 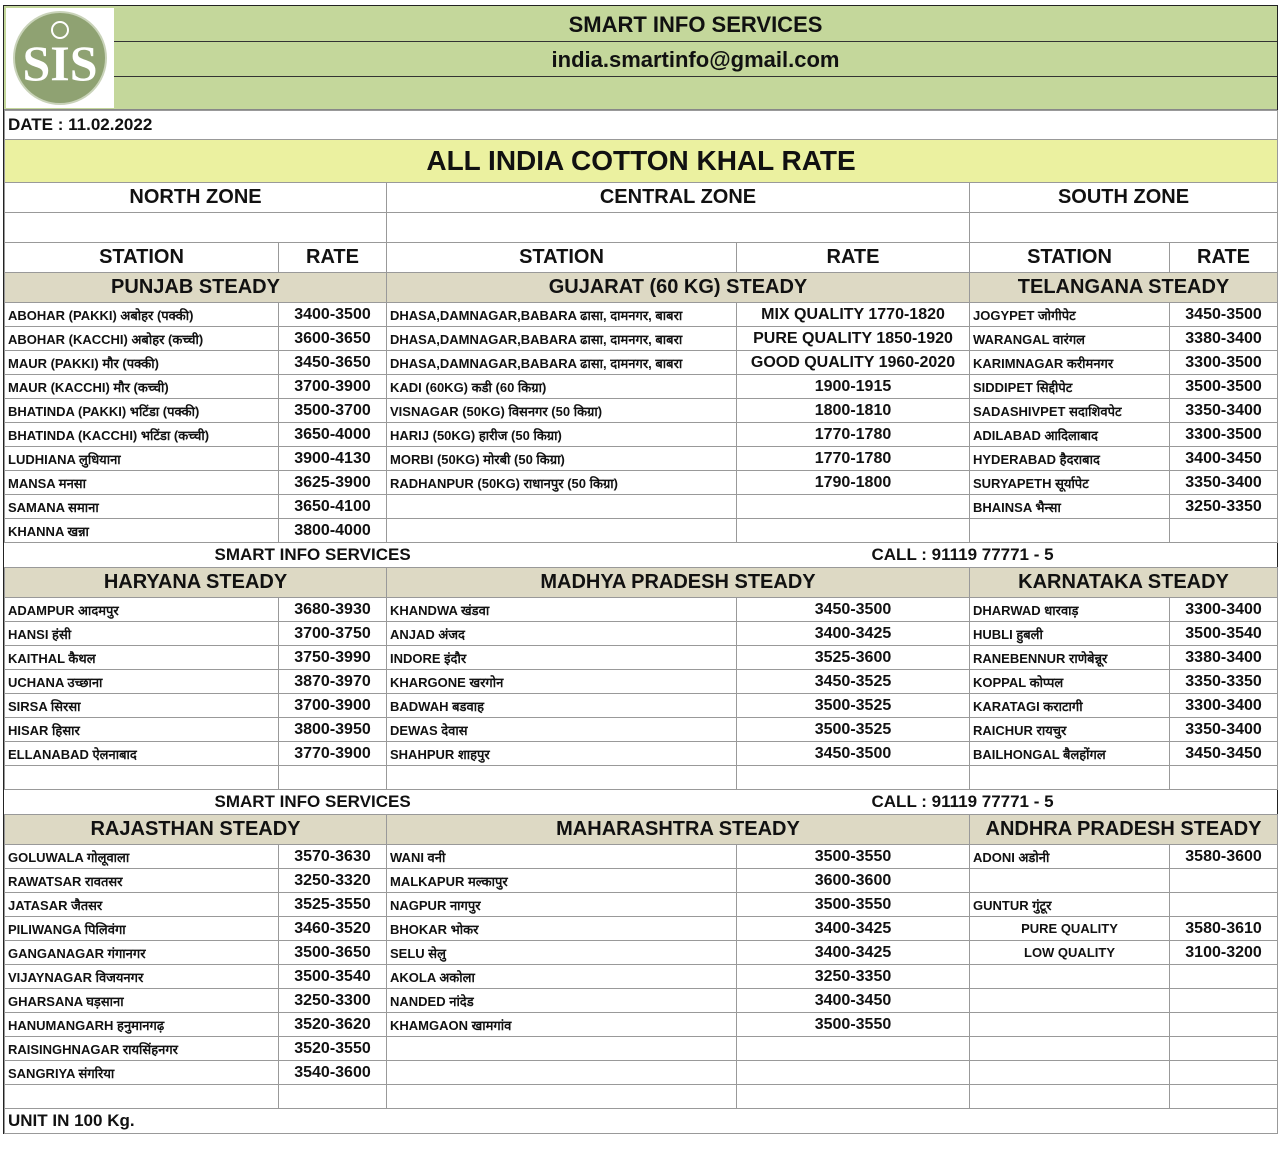 I want to click on company-email: india.smartinfo@gmail.com, so click(x=695, y=59).